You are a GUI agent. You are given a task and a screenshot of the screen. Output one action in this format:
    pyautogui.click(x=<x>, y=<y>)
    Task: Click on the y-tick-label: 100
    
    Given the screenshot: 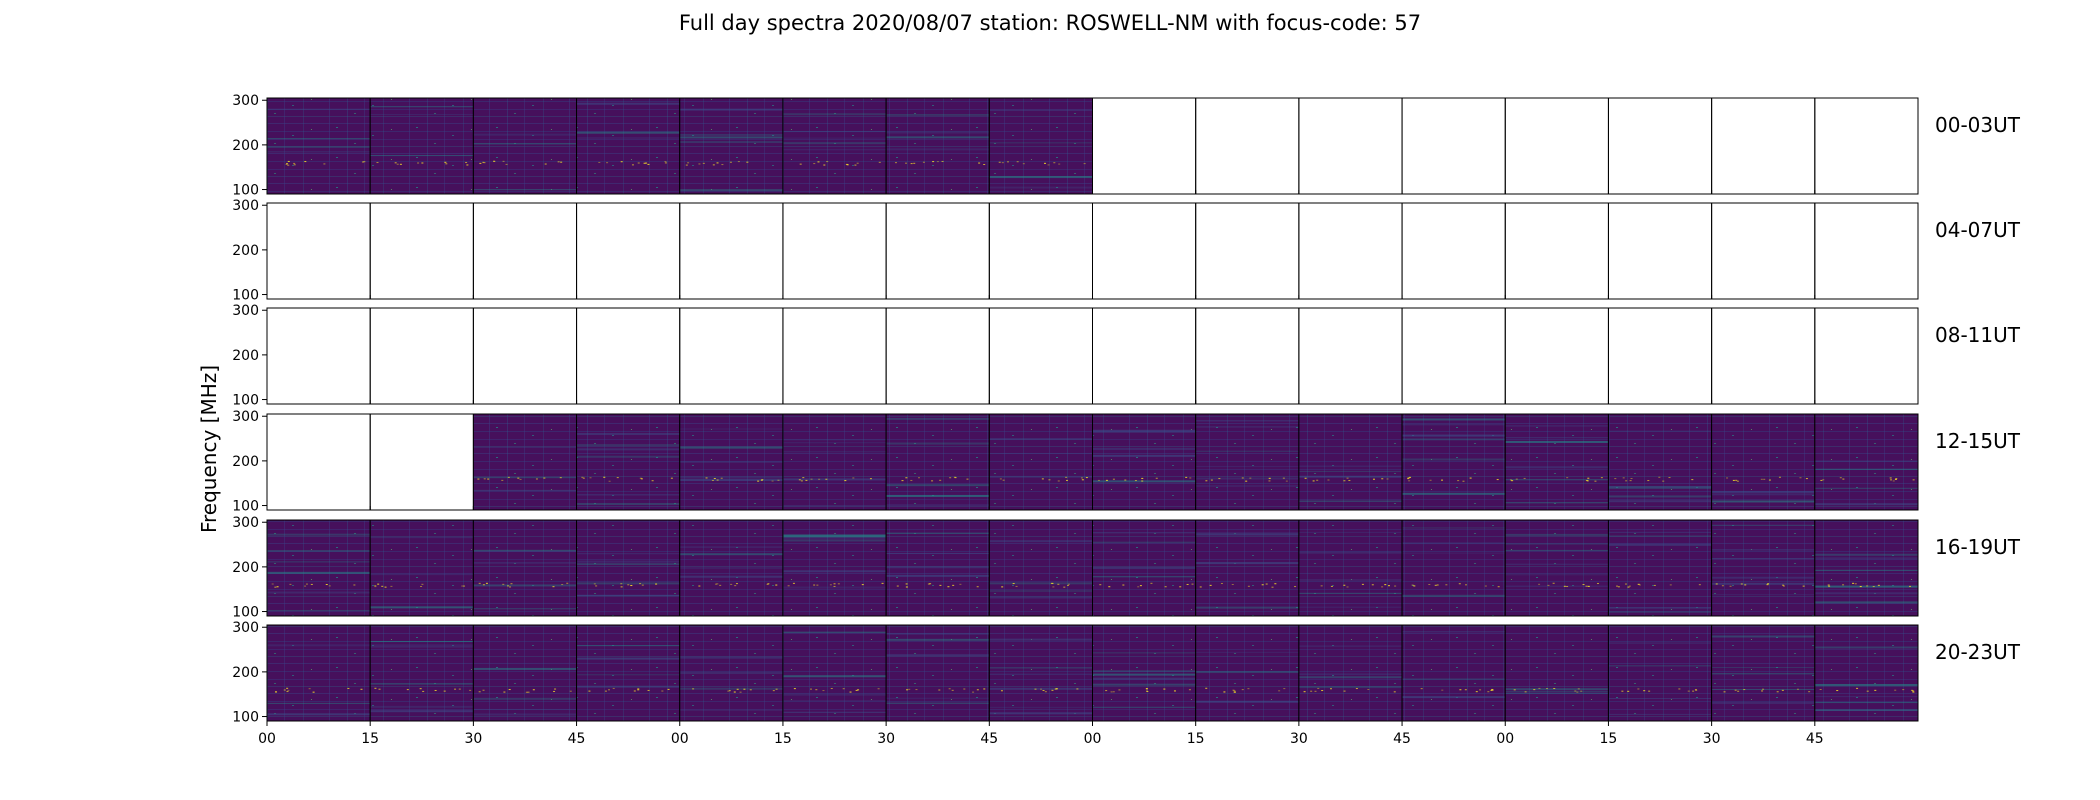 What is the action you would take?
    pyautogui.click(x=245, y=401)
    